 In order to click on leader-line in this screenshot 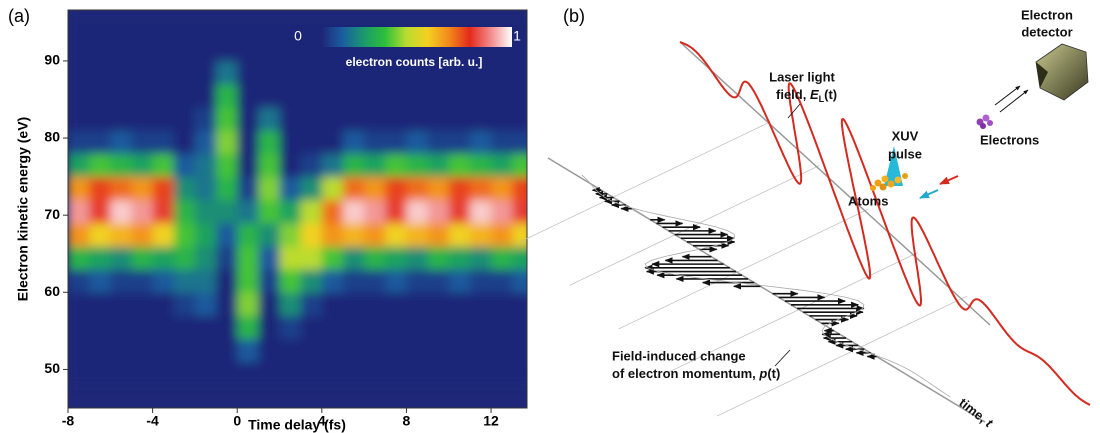, I will do `click(794, 111)`.